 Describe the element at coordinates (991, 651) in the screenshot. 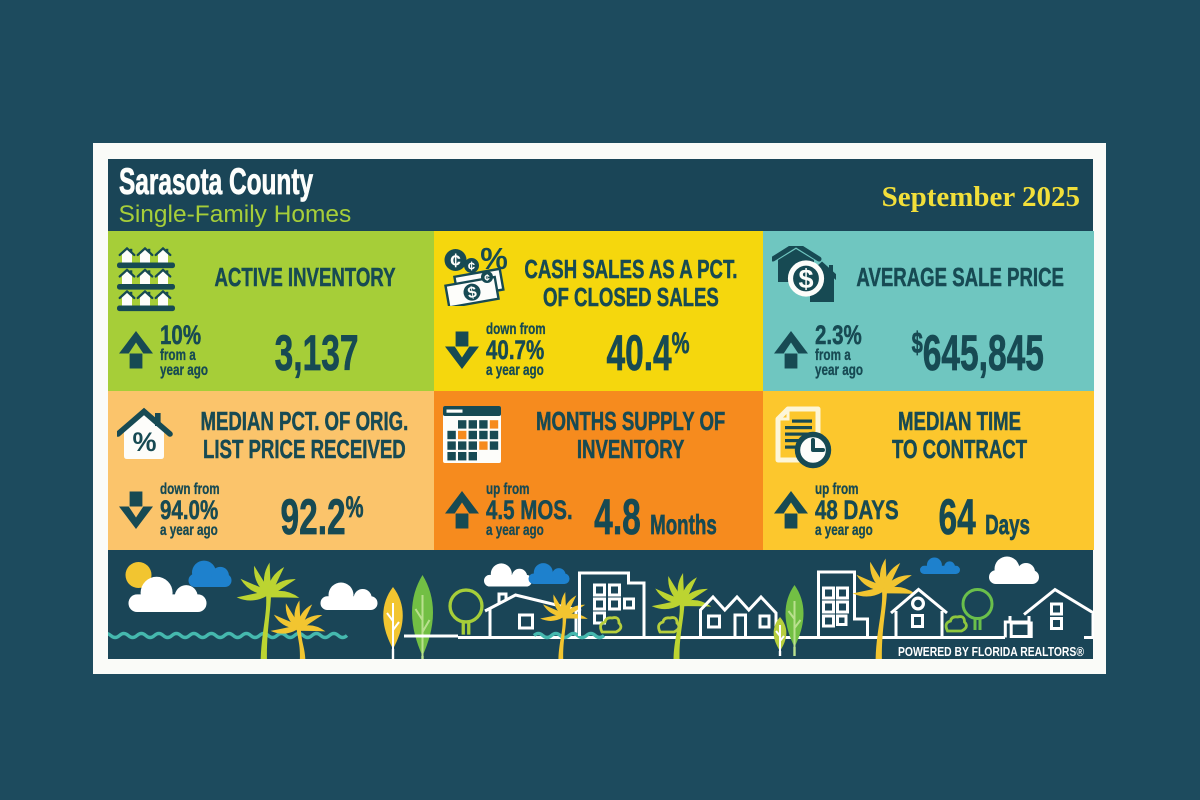

I see `svg-text: POWERED BY FLORIDA REALTORS®` at that location.